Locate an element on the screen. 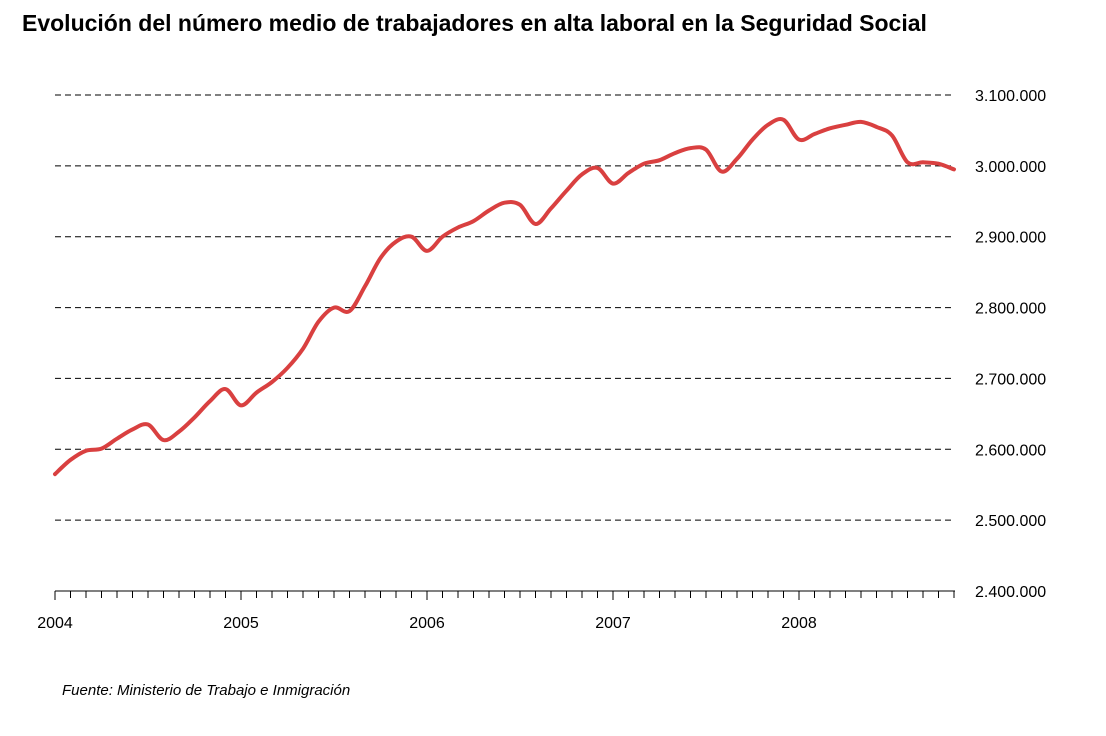 The image size is (1106, 736). x-tick-label: 2008 is located at coordinates (799, 623).